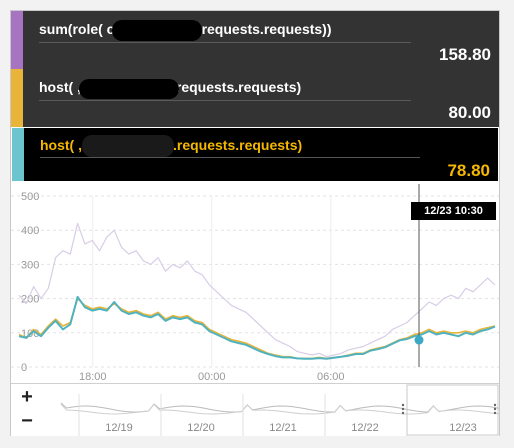 The width and height of the screenshot is (514, 448). What do you see at coordinates (465, 54) in the screenshot?
I see `series-value: 158.80` at bounding box center [465, 54].